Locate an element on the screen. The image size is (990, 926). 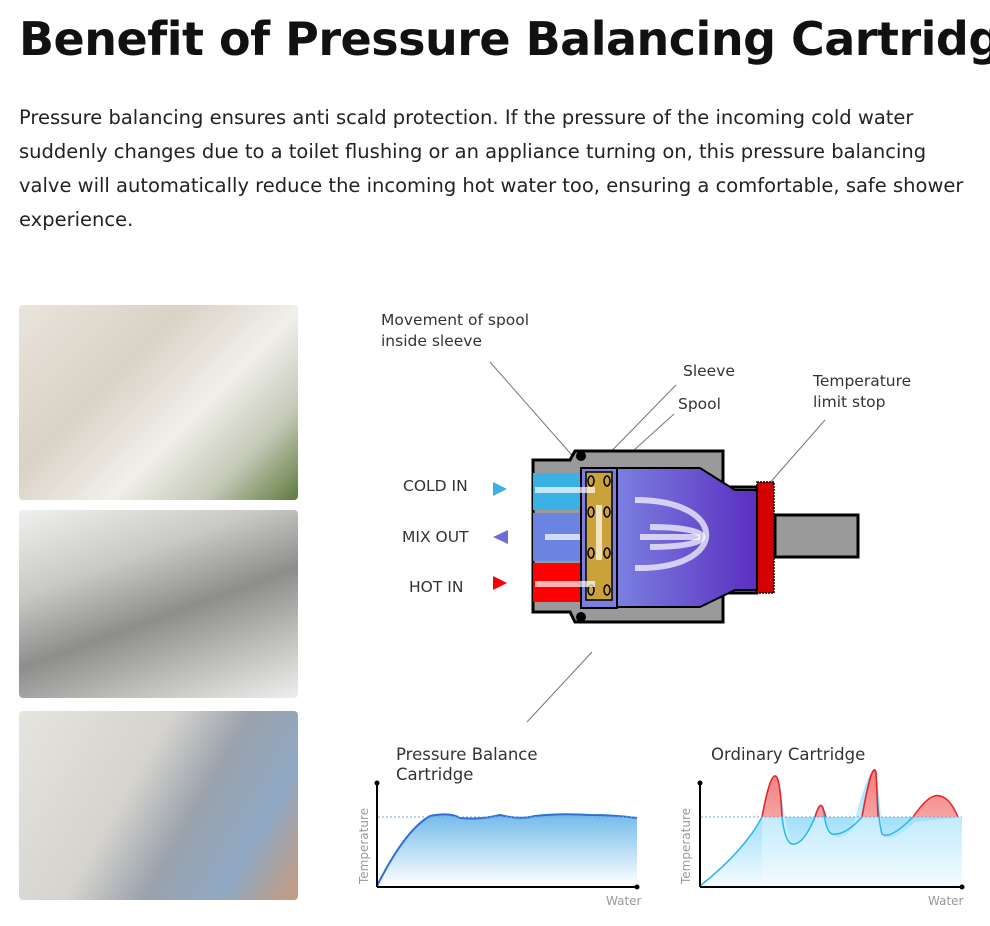
kitchen-sink-photo is located at coordinates (158, 604).